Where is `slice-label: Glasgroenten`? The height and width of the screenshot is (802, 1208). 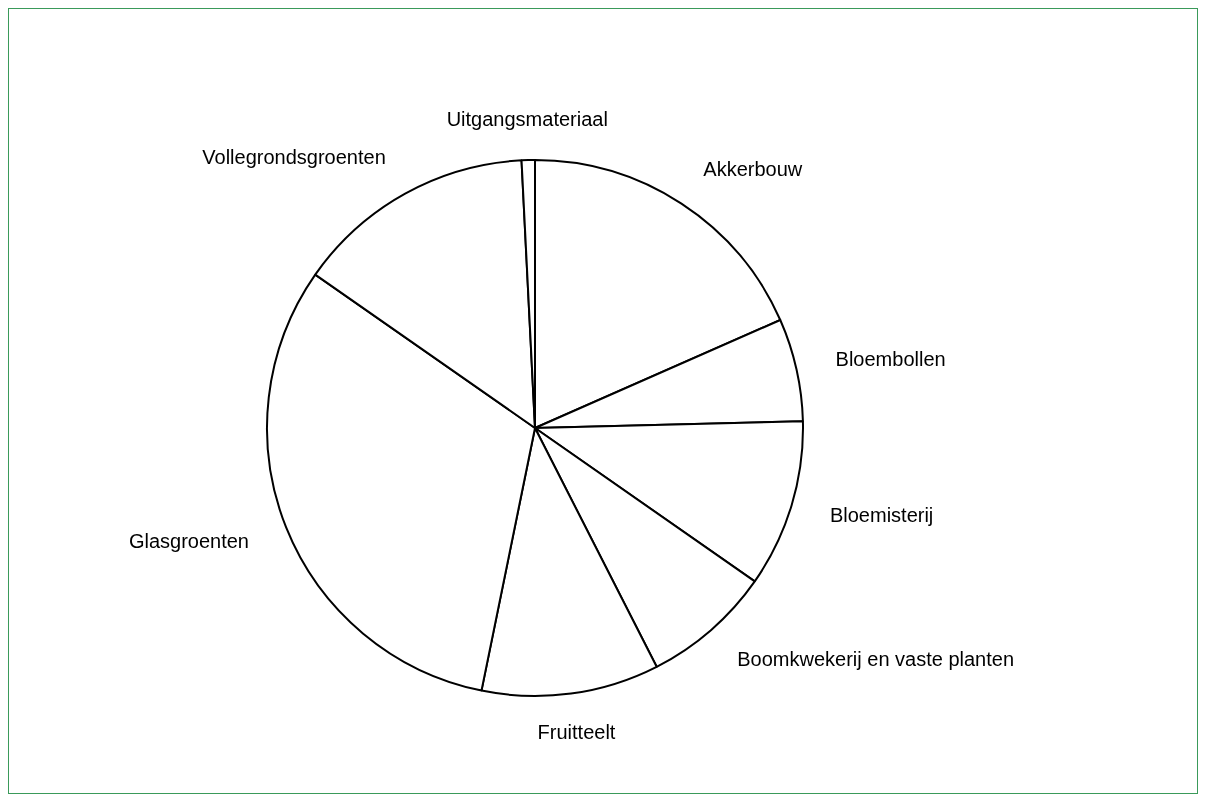
slice-label: Glasgroenten is located at coordinates (188, 540).